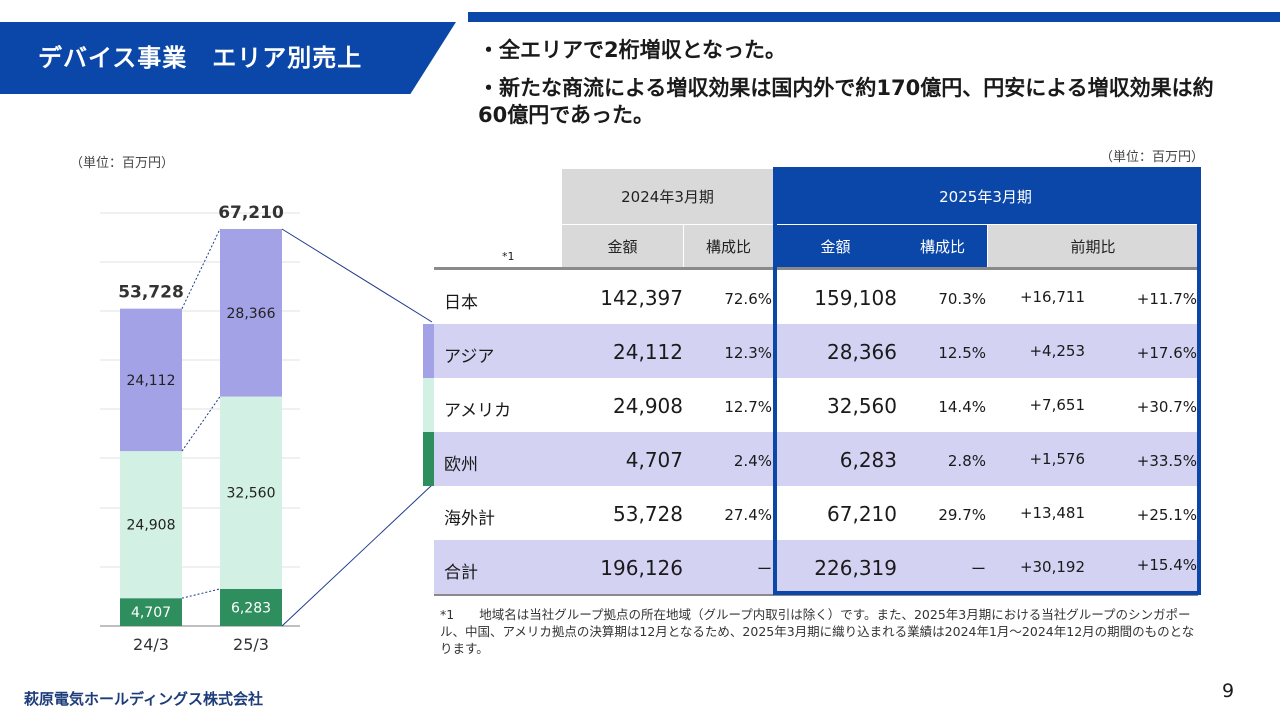  What do you see at coordinates (1228, 691) in the screenshot?
I see `page-number: 9` at bounding box center [1228, 691].